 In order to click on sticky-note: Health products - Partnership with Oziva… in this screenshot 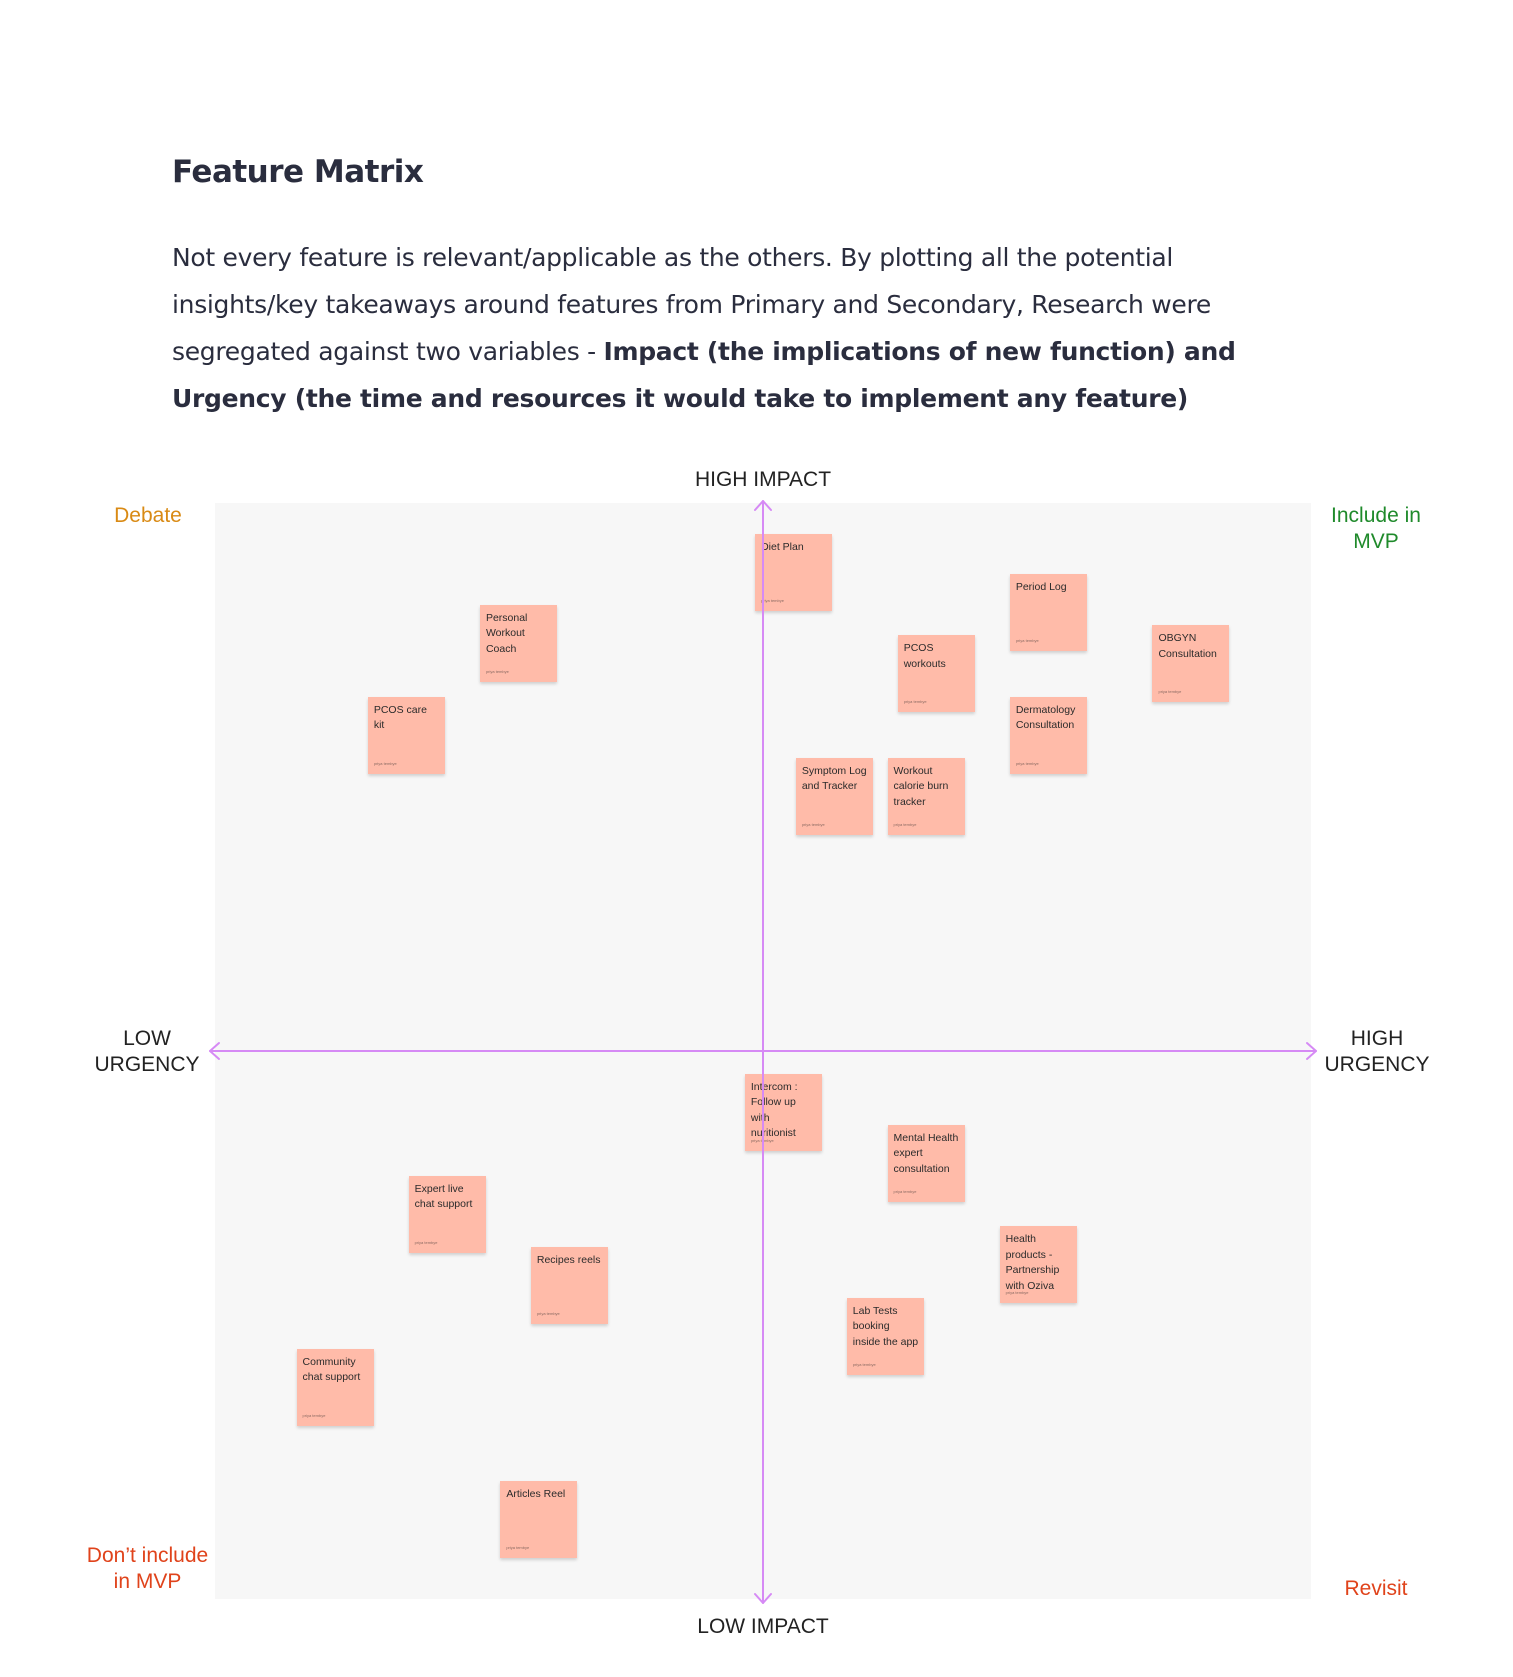, I will do `click(1038, 1265)`.